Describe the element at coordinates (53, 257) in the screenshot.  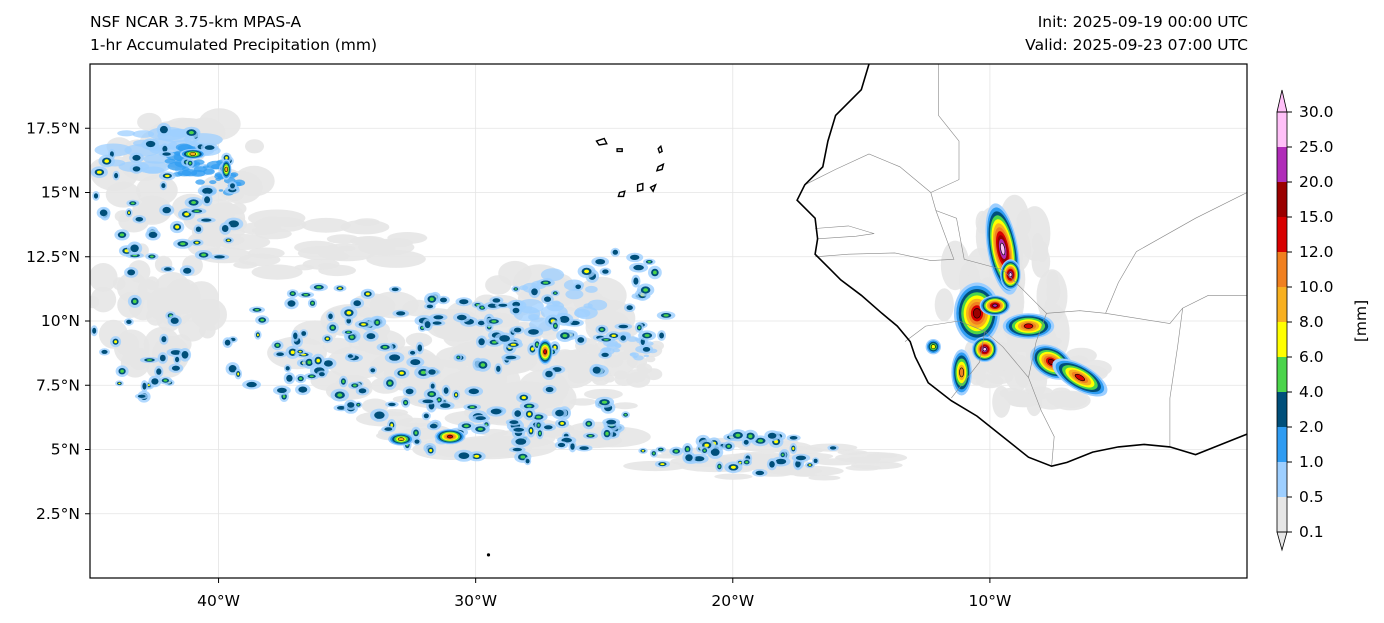
I see `lat-tick-label: 12.5°N` at that location.